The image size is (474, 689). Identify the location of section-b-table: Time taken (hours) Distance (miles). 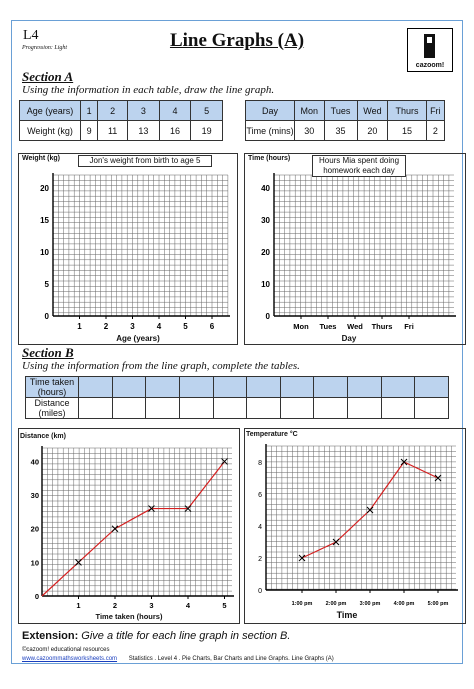
(237, 397).